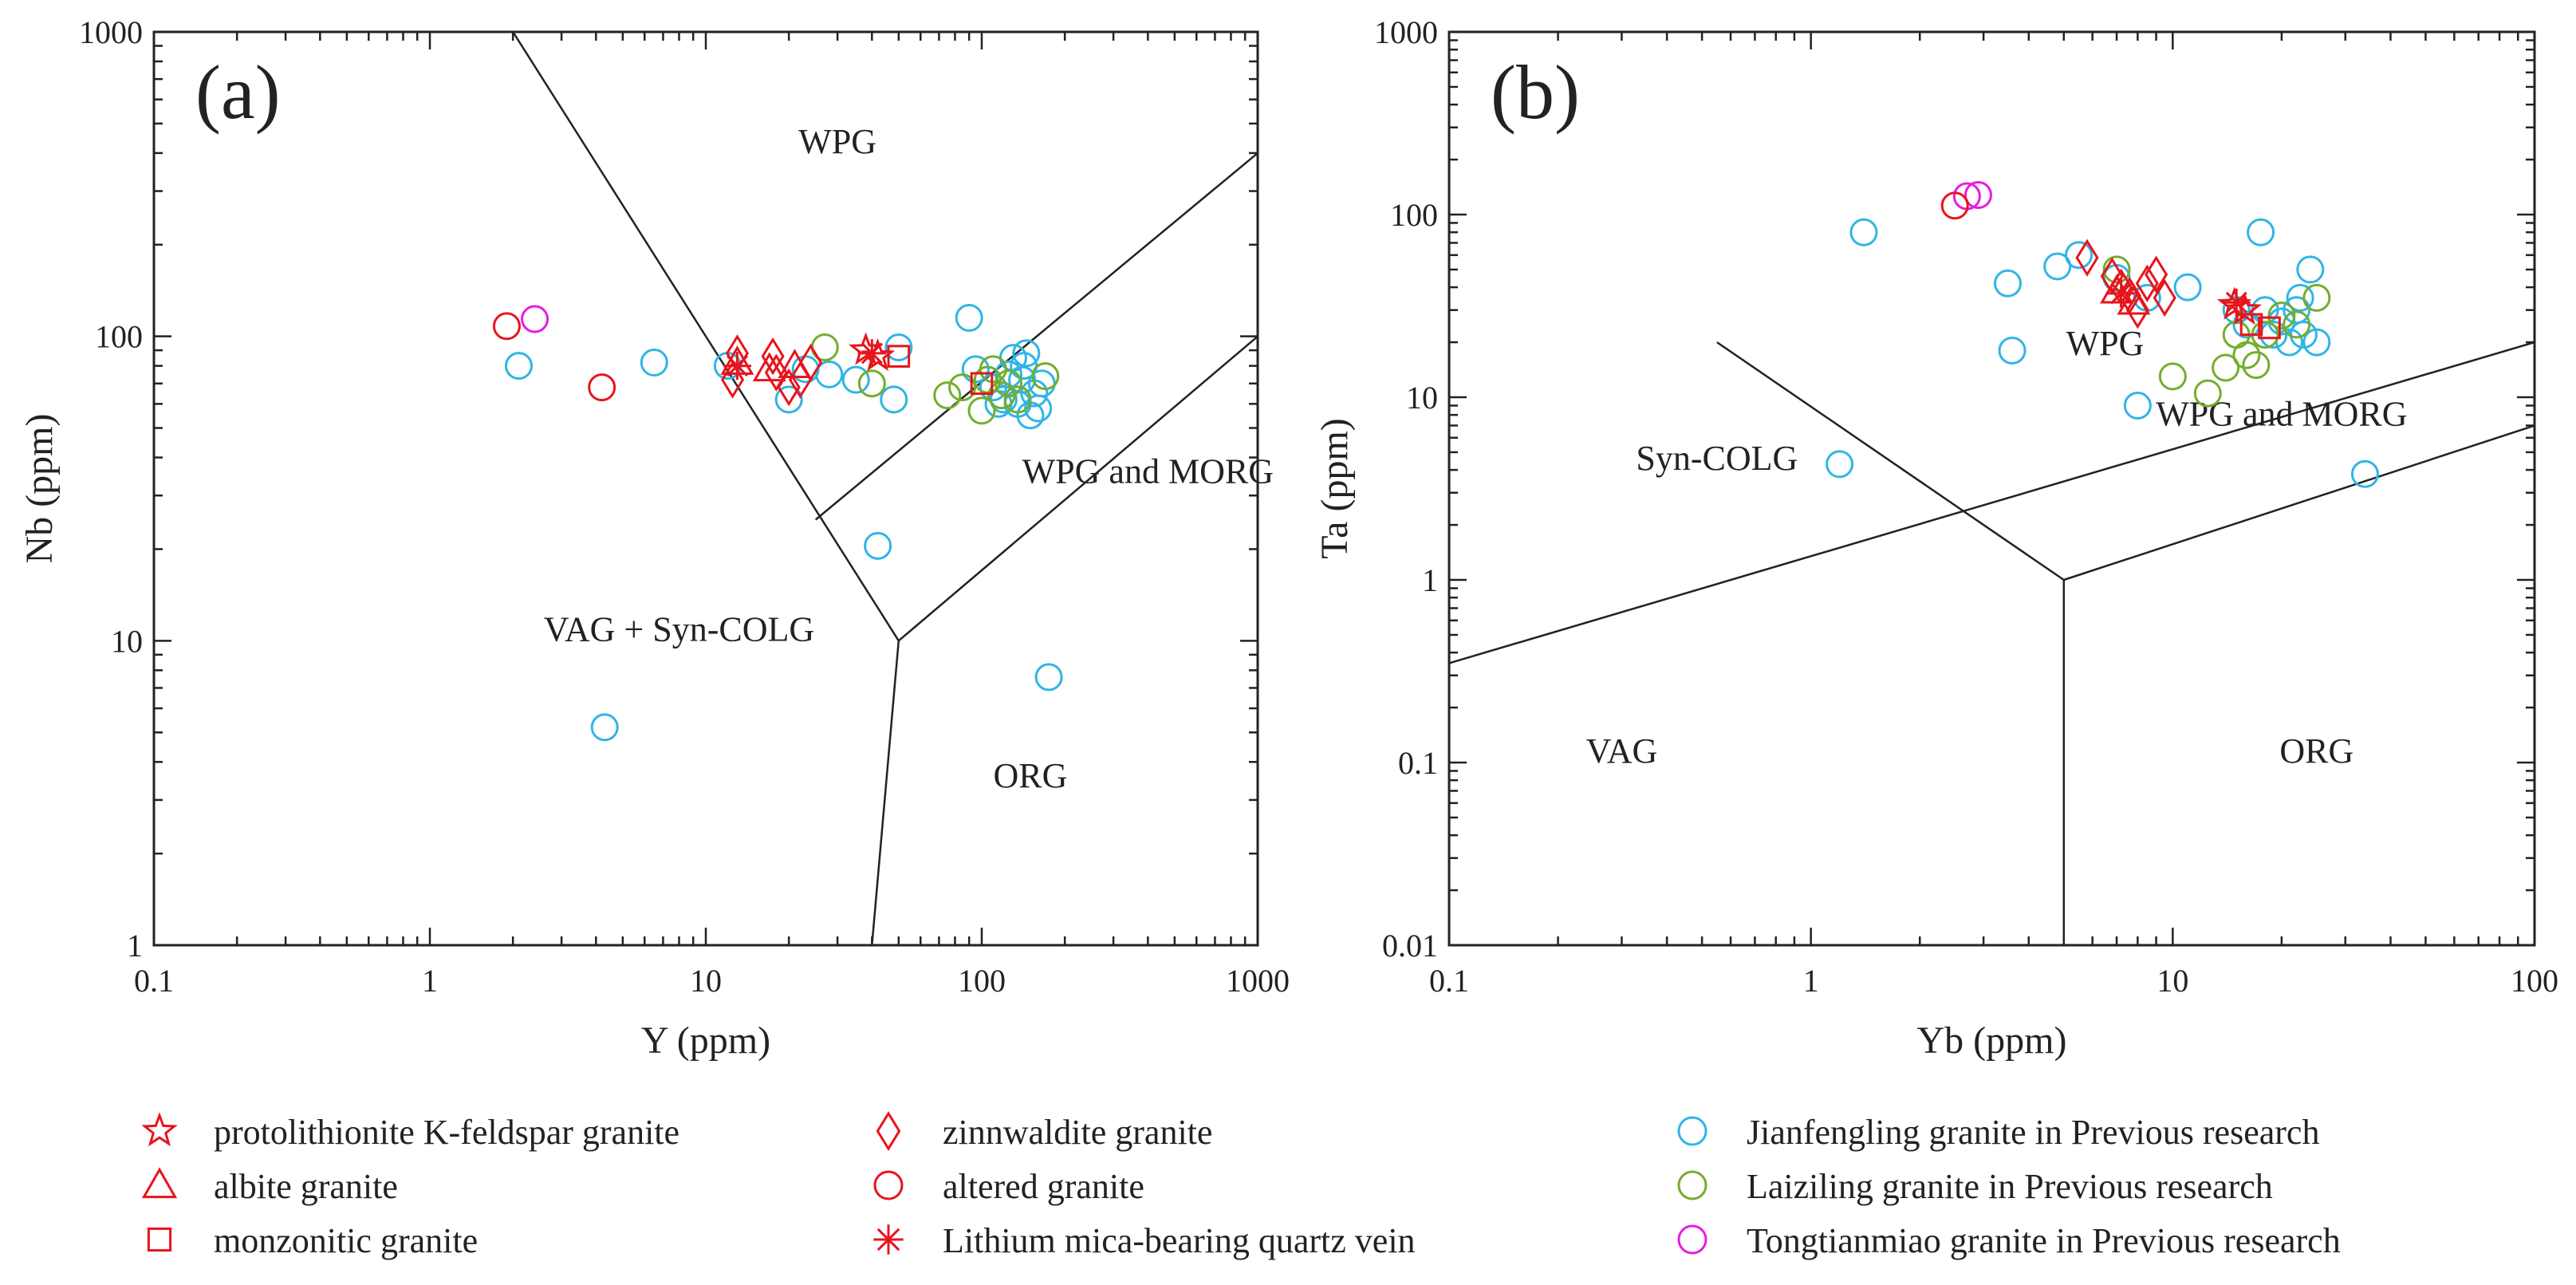 This screenshot has width=2576, height=1285. Describe the element at coordinates (1144, 1240) in the screenshot. I see `legend-item-lithium-mica-bearing-quartz-vein: Lithium mica-bearing quartz vein` at that location.